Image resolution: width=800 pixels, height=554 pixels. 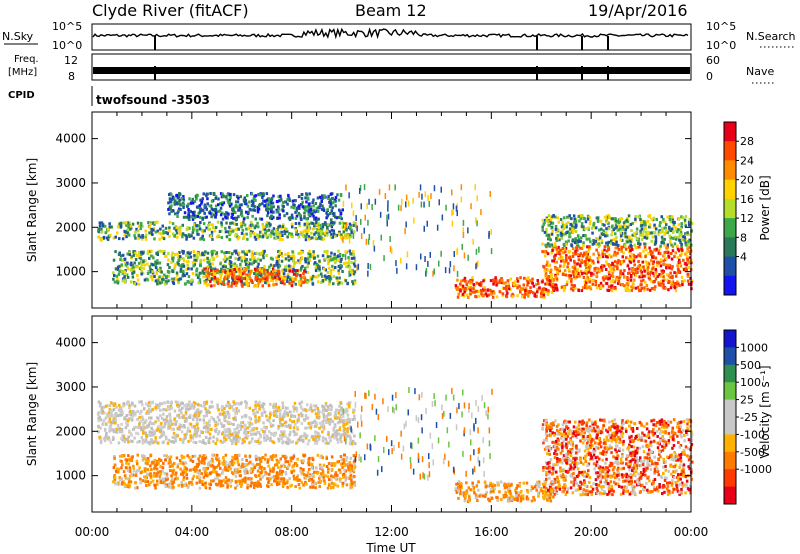 What do you see at coordinates (26, 59) in the screenshot?
I see `freq-label-1: Freq.` at bounding box center [26, 59].